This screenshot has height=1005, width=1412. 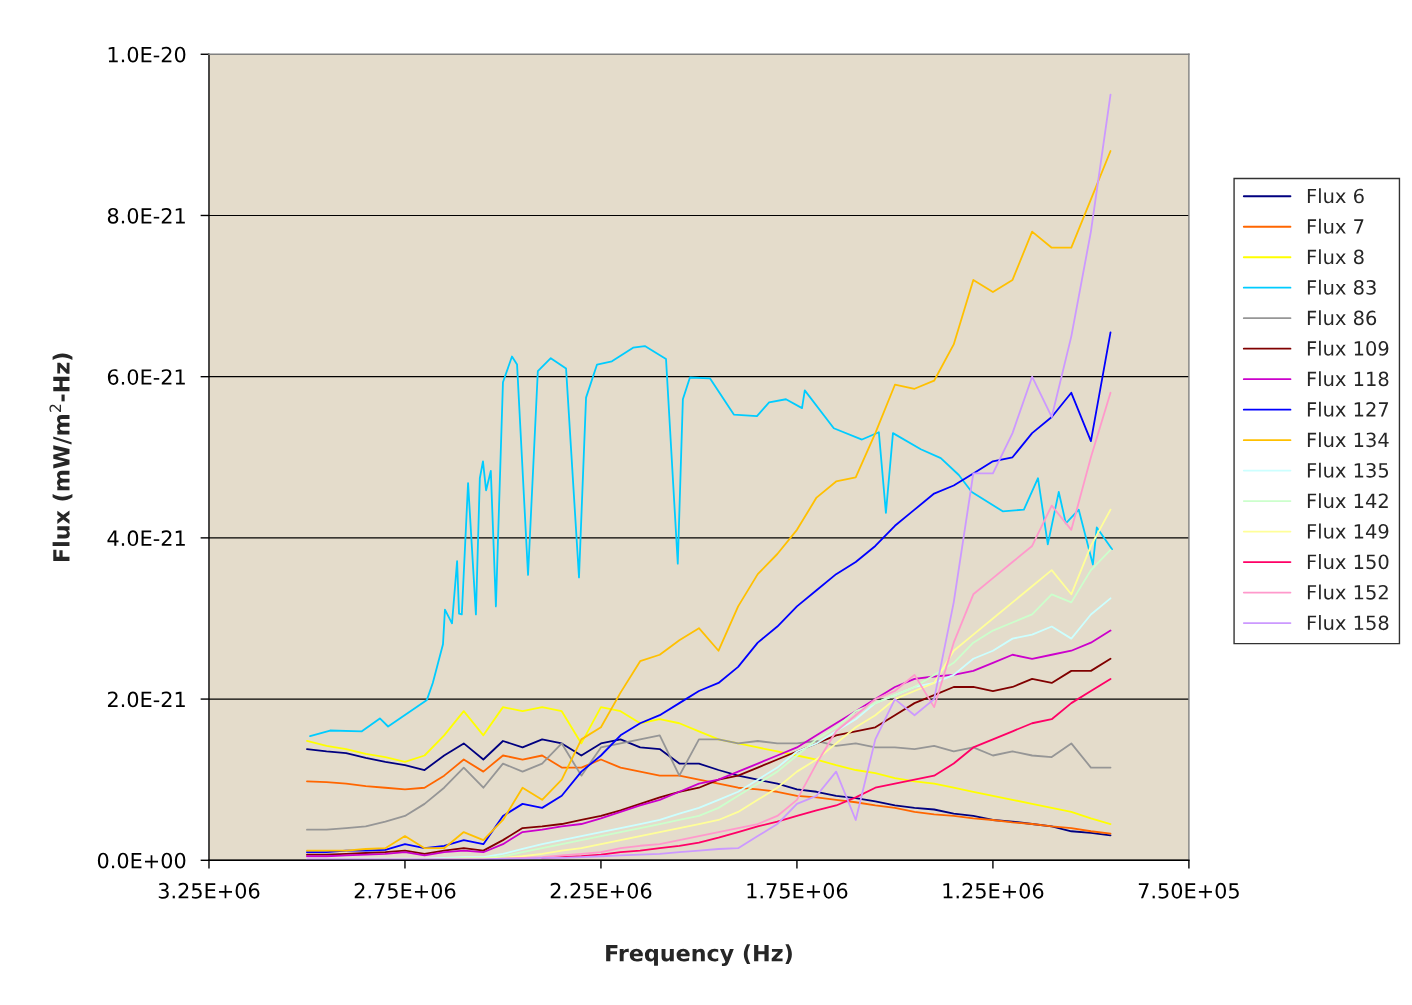 What do you see at coordinates (141, 860) in the screenshot?
I see `y-tick-label: 0.0E+00` at bounding box center [141, 860].